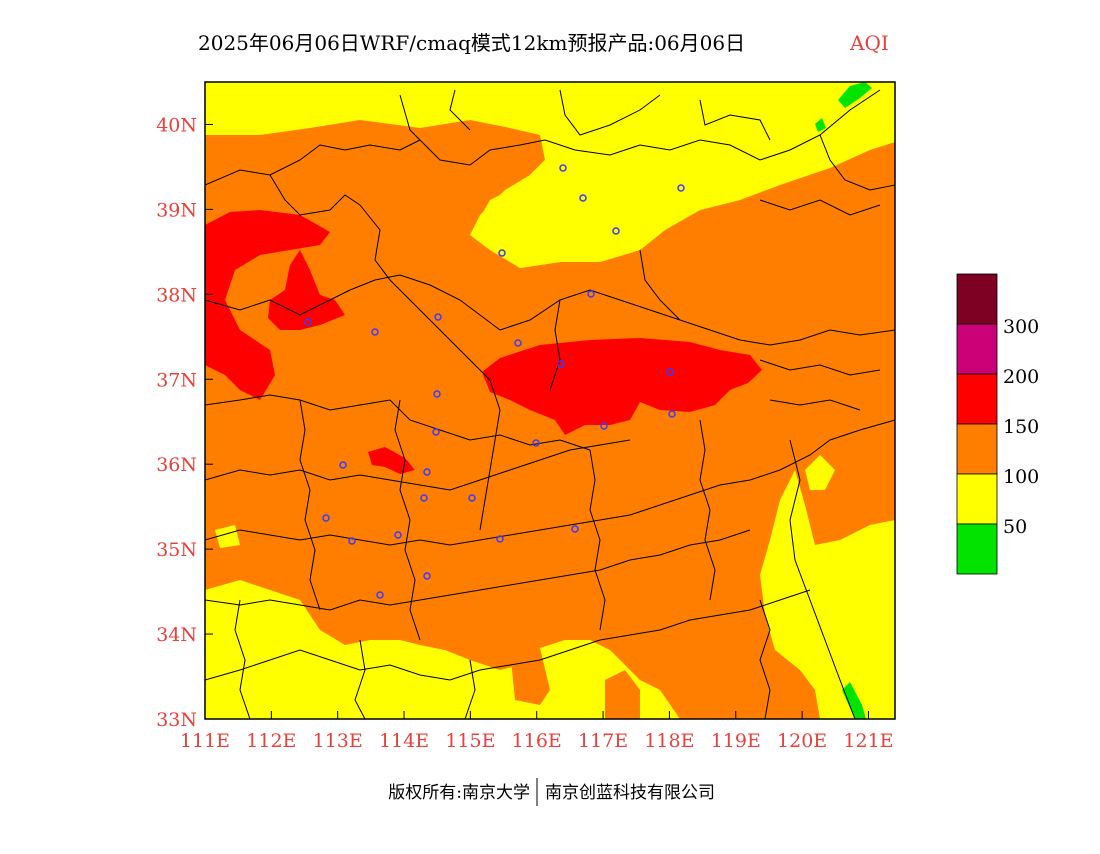 This screenshot has height=854, width=1100. Describe the element at coordinates (459, 793) in the screenshot. I see `footer-copyright: 版权所有:南京大学` at that location.